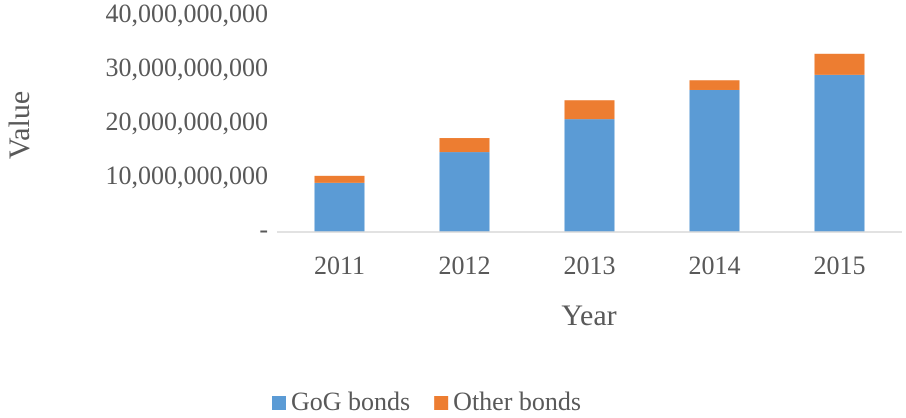 The height and width of the screenshot is (418, 906). Describe the element at coordinates (187, 121) in the screenshot. I see `y-tick-label: 20,000,000,000` at that location.